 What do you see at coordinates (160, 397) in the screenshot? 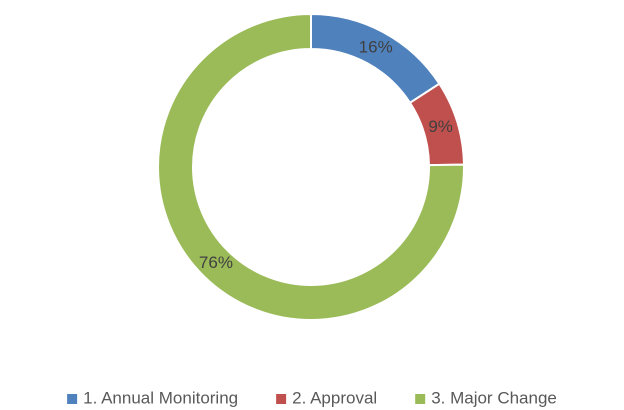
I see `legend-label: 1. Annual Monitoring` at bounding box center [160, 397].